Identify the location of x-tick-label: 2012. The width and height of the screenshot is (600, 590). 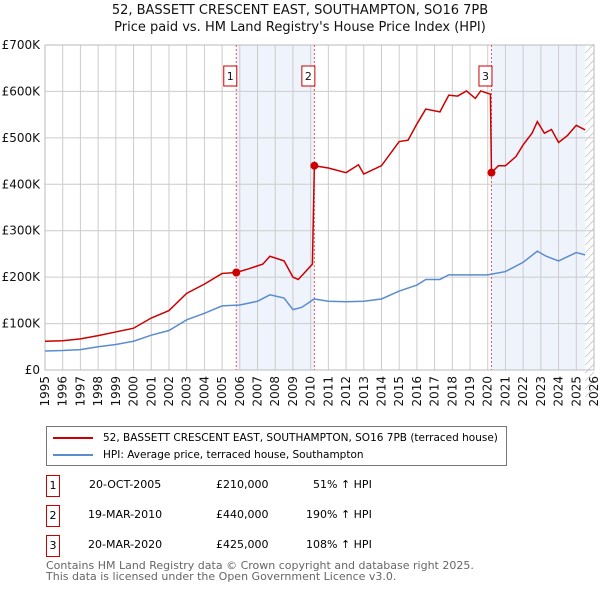
(346, 391).